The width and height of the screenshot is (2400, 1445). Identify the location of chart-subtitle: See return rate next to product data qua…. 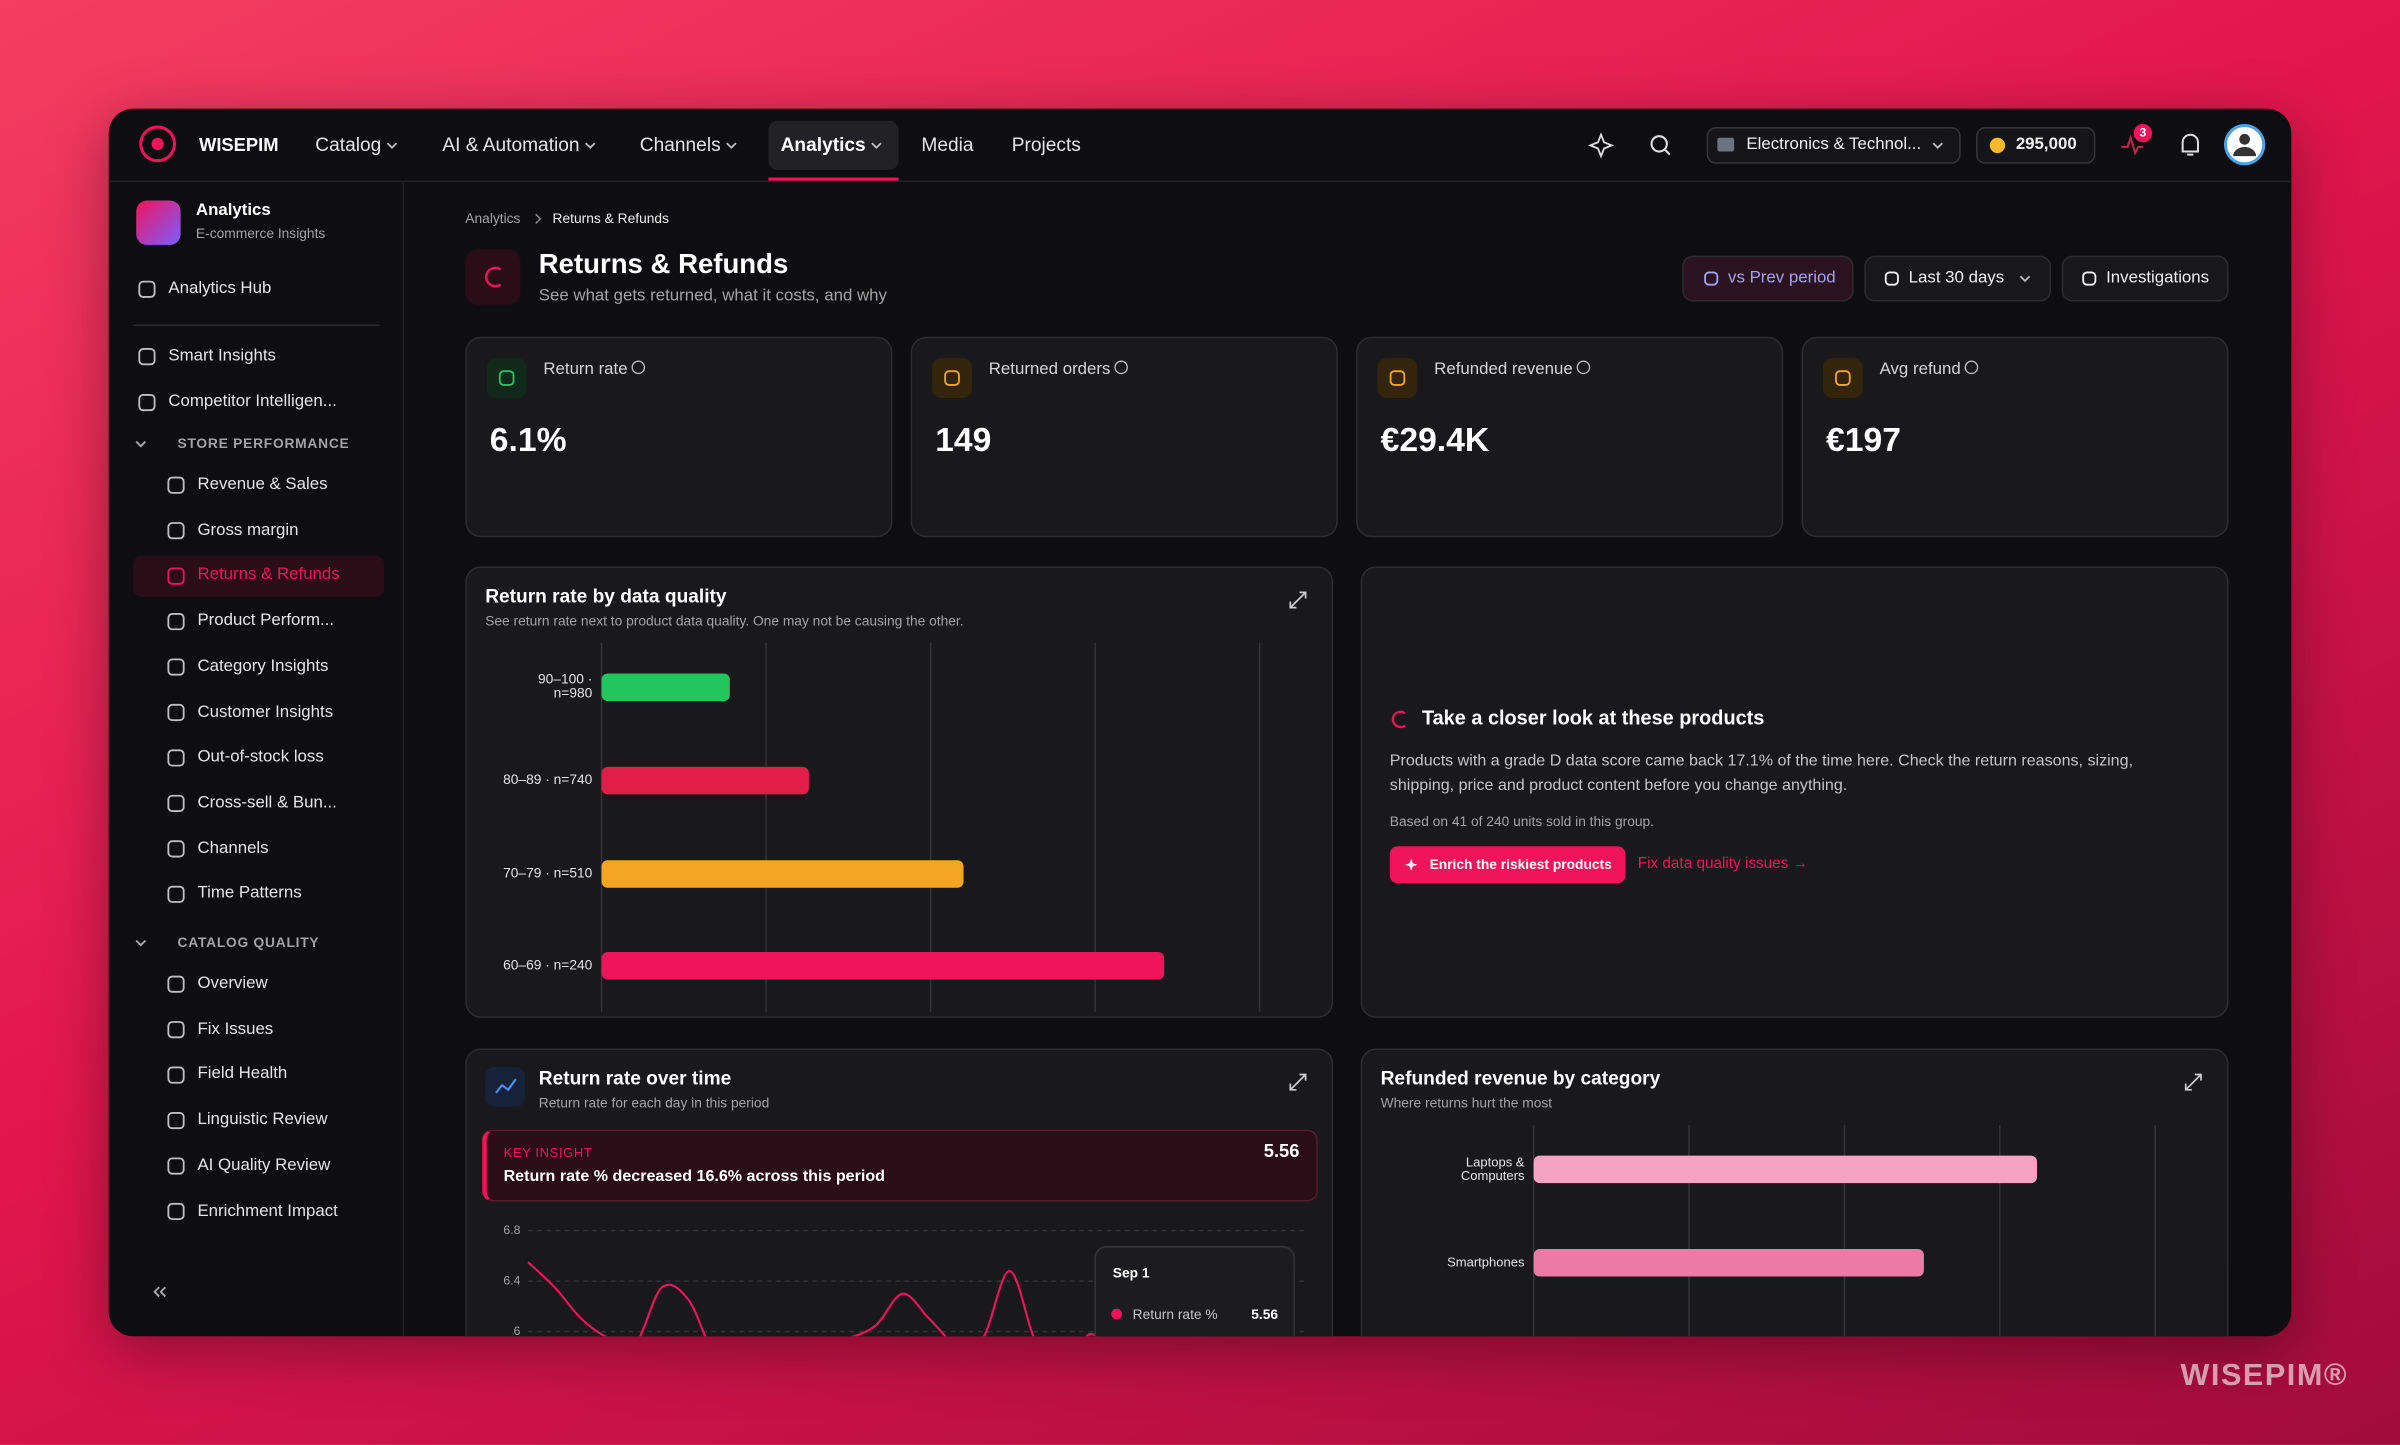
(724, 621).